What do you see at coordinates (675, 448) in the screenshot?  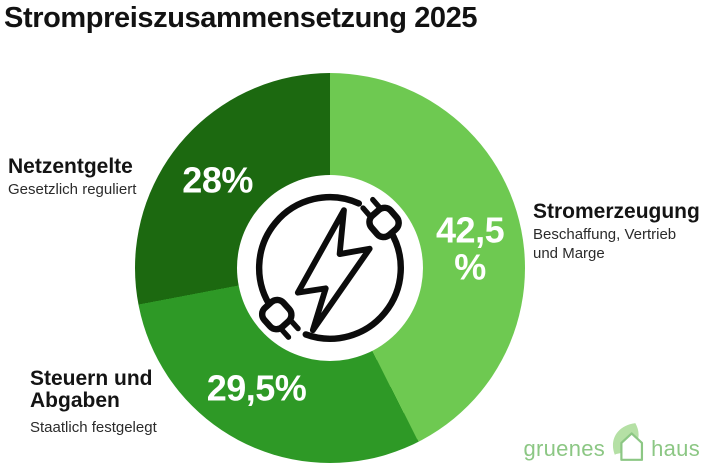 I see `logo-text-right: haus` at bounding box center [675, 448].